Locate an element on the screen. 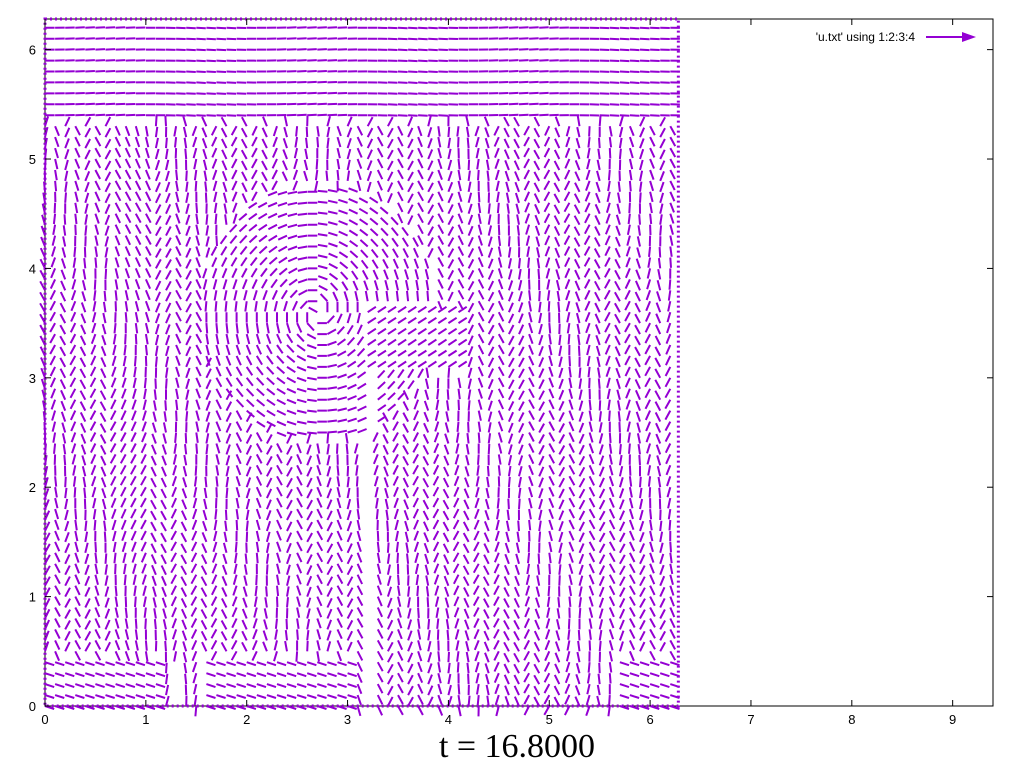  y-tick-label: 0 is located at coordinates (32, 706).